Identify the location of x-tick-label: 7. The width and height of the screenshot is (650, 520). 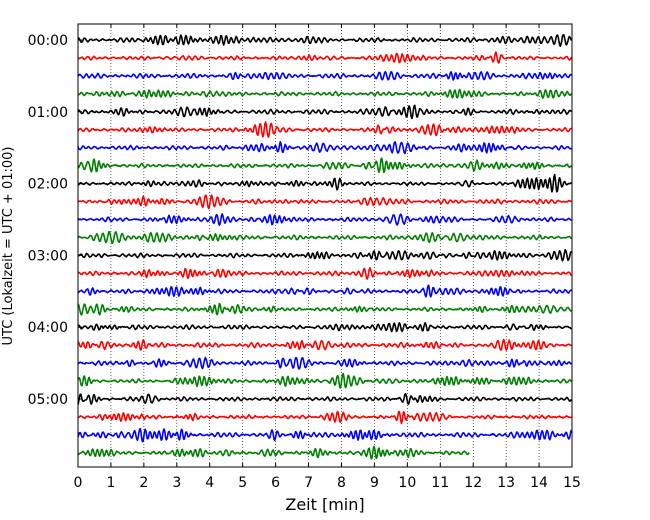
(308, 483).